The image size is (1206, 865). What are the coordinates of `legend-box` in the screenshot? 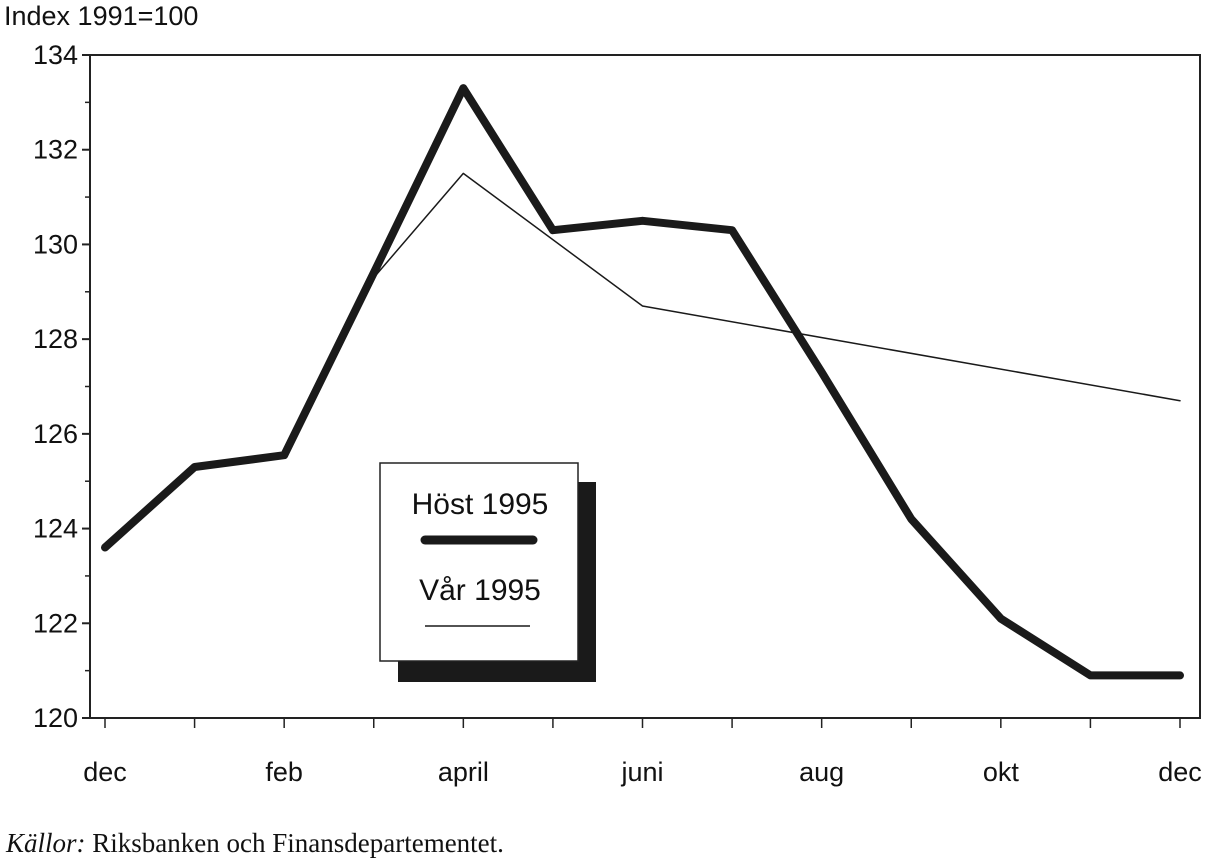 It's located at (479, 562).